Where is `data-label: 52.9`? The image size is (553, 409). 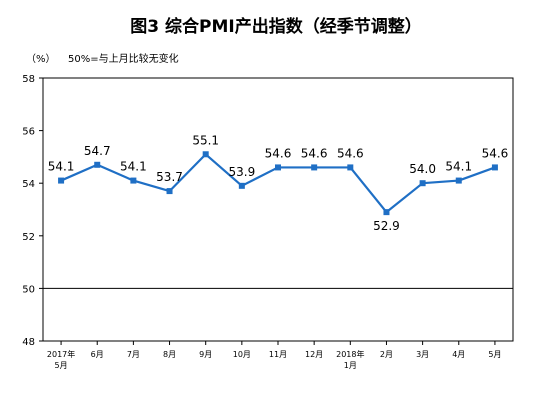
data-label: 52.9 is located at coordinates (386, 226).